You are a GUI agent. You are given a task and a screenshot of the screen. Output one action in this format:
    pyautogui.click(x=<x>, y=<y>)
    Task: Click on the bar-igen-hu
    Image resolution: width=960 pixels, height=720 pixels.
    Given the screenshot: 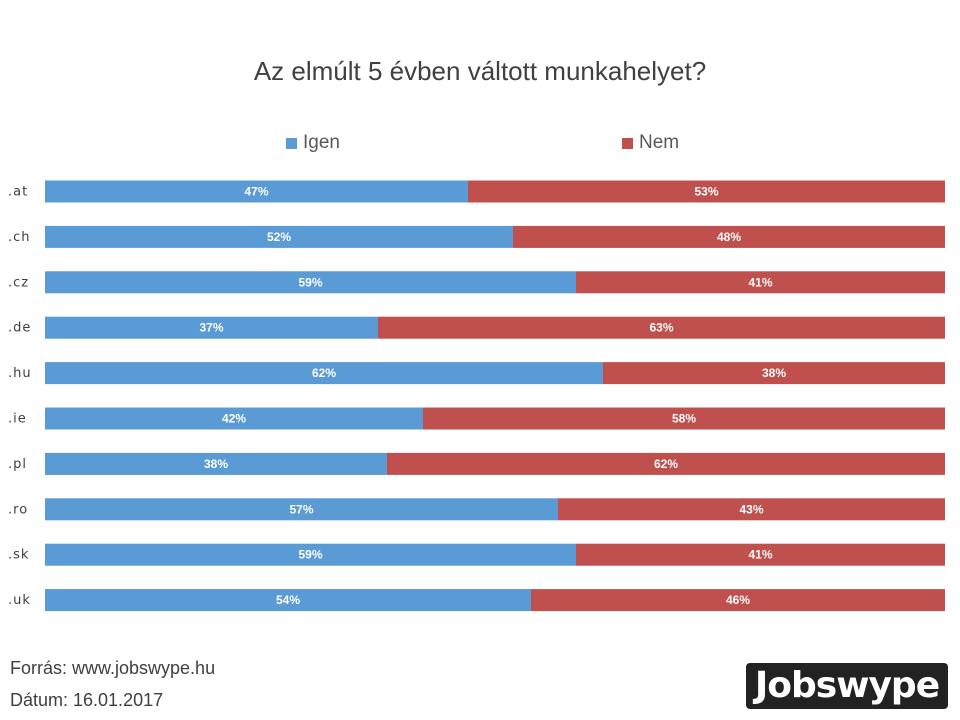 What is the action you would take?
    pyautogui.click(x=324, y=373)
    